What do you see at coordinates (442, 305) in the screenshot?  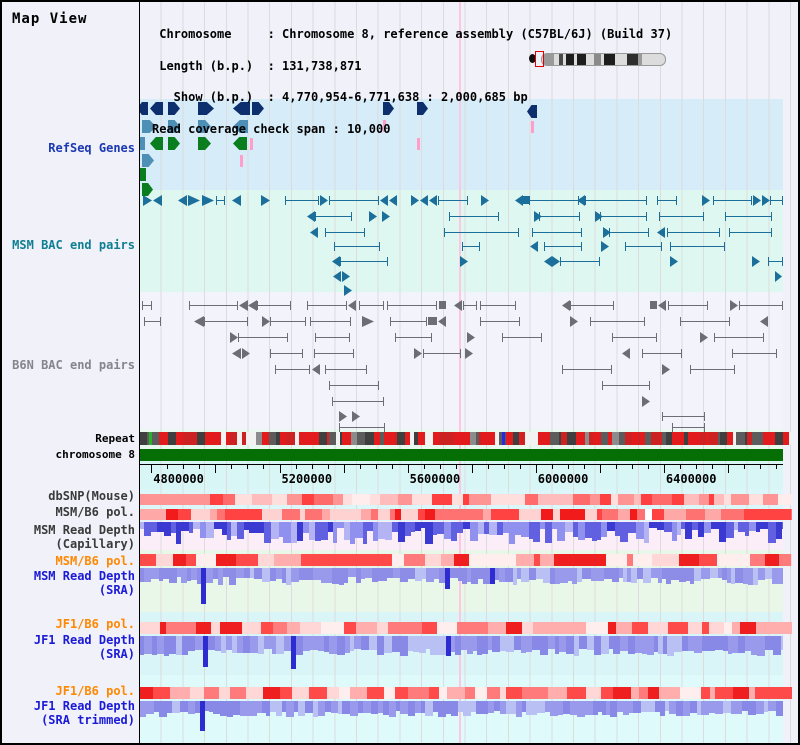 I see `b6n-bac-block` at bounding box center [442, 305].